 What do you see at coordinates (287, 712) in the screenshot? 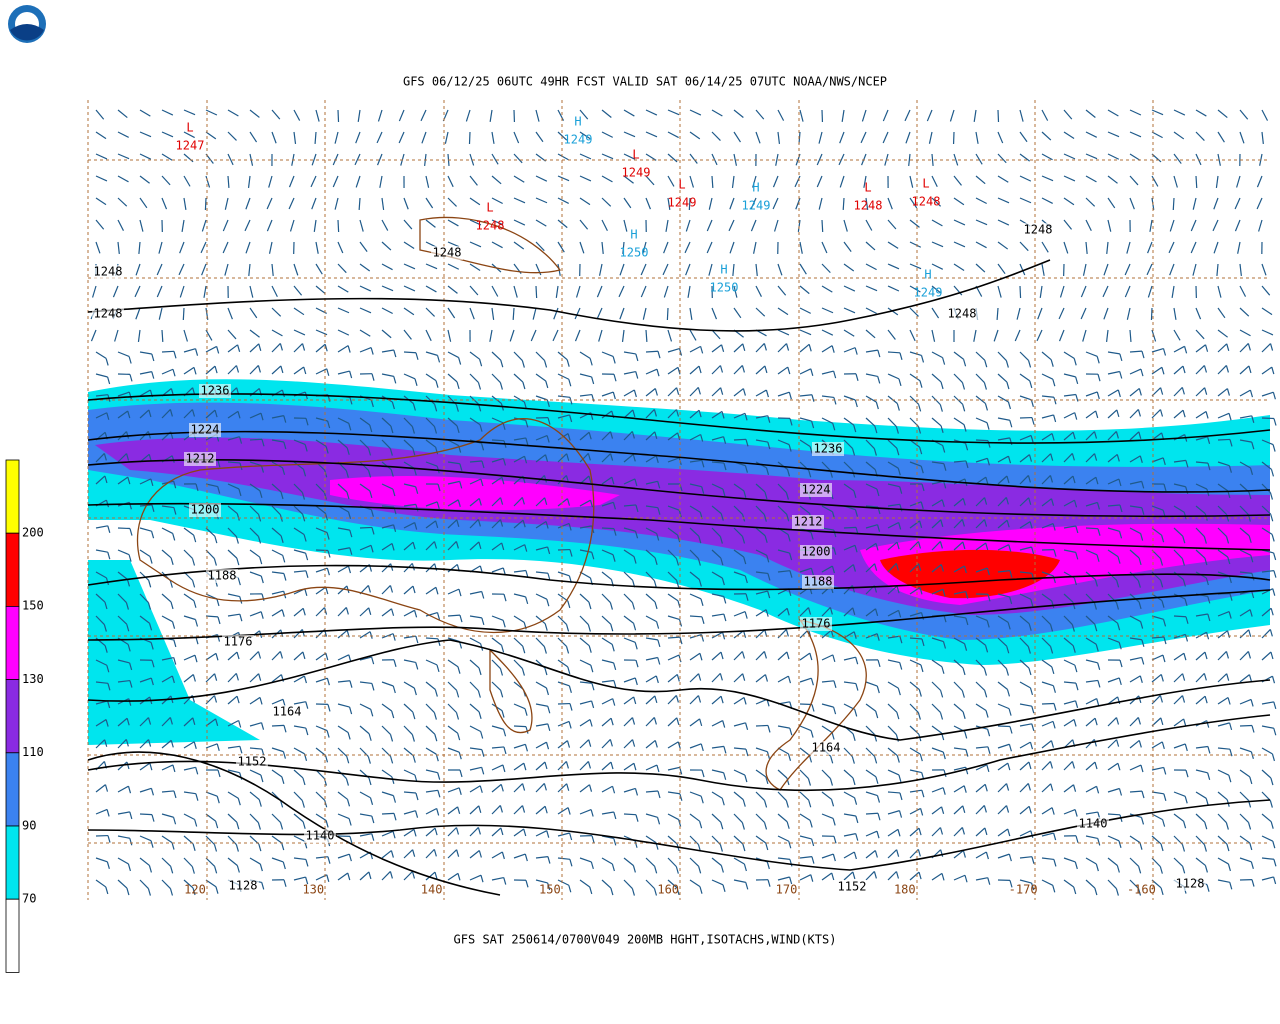
I see `contour-label: 1164` at bounding box center [287, 712].